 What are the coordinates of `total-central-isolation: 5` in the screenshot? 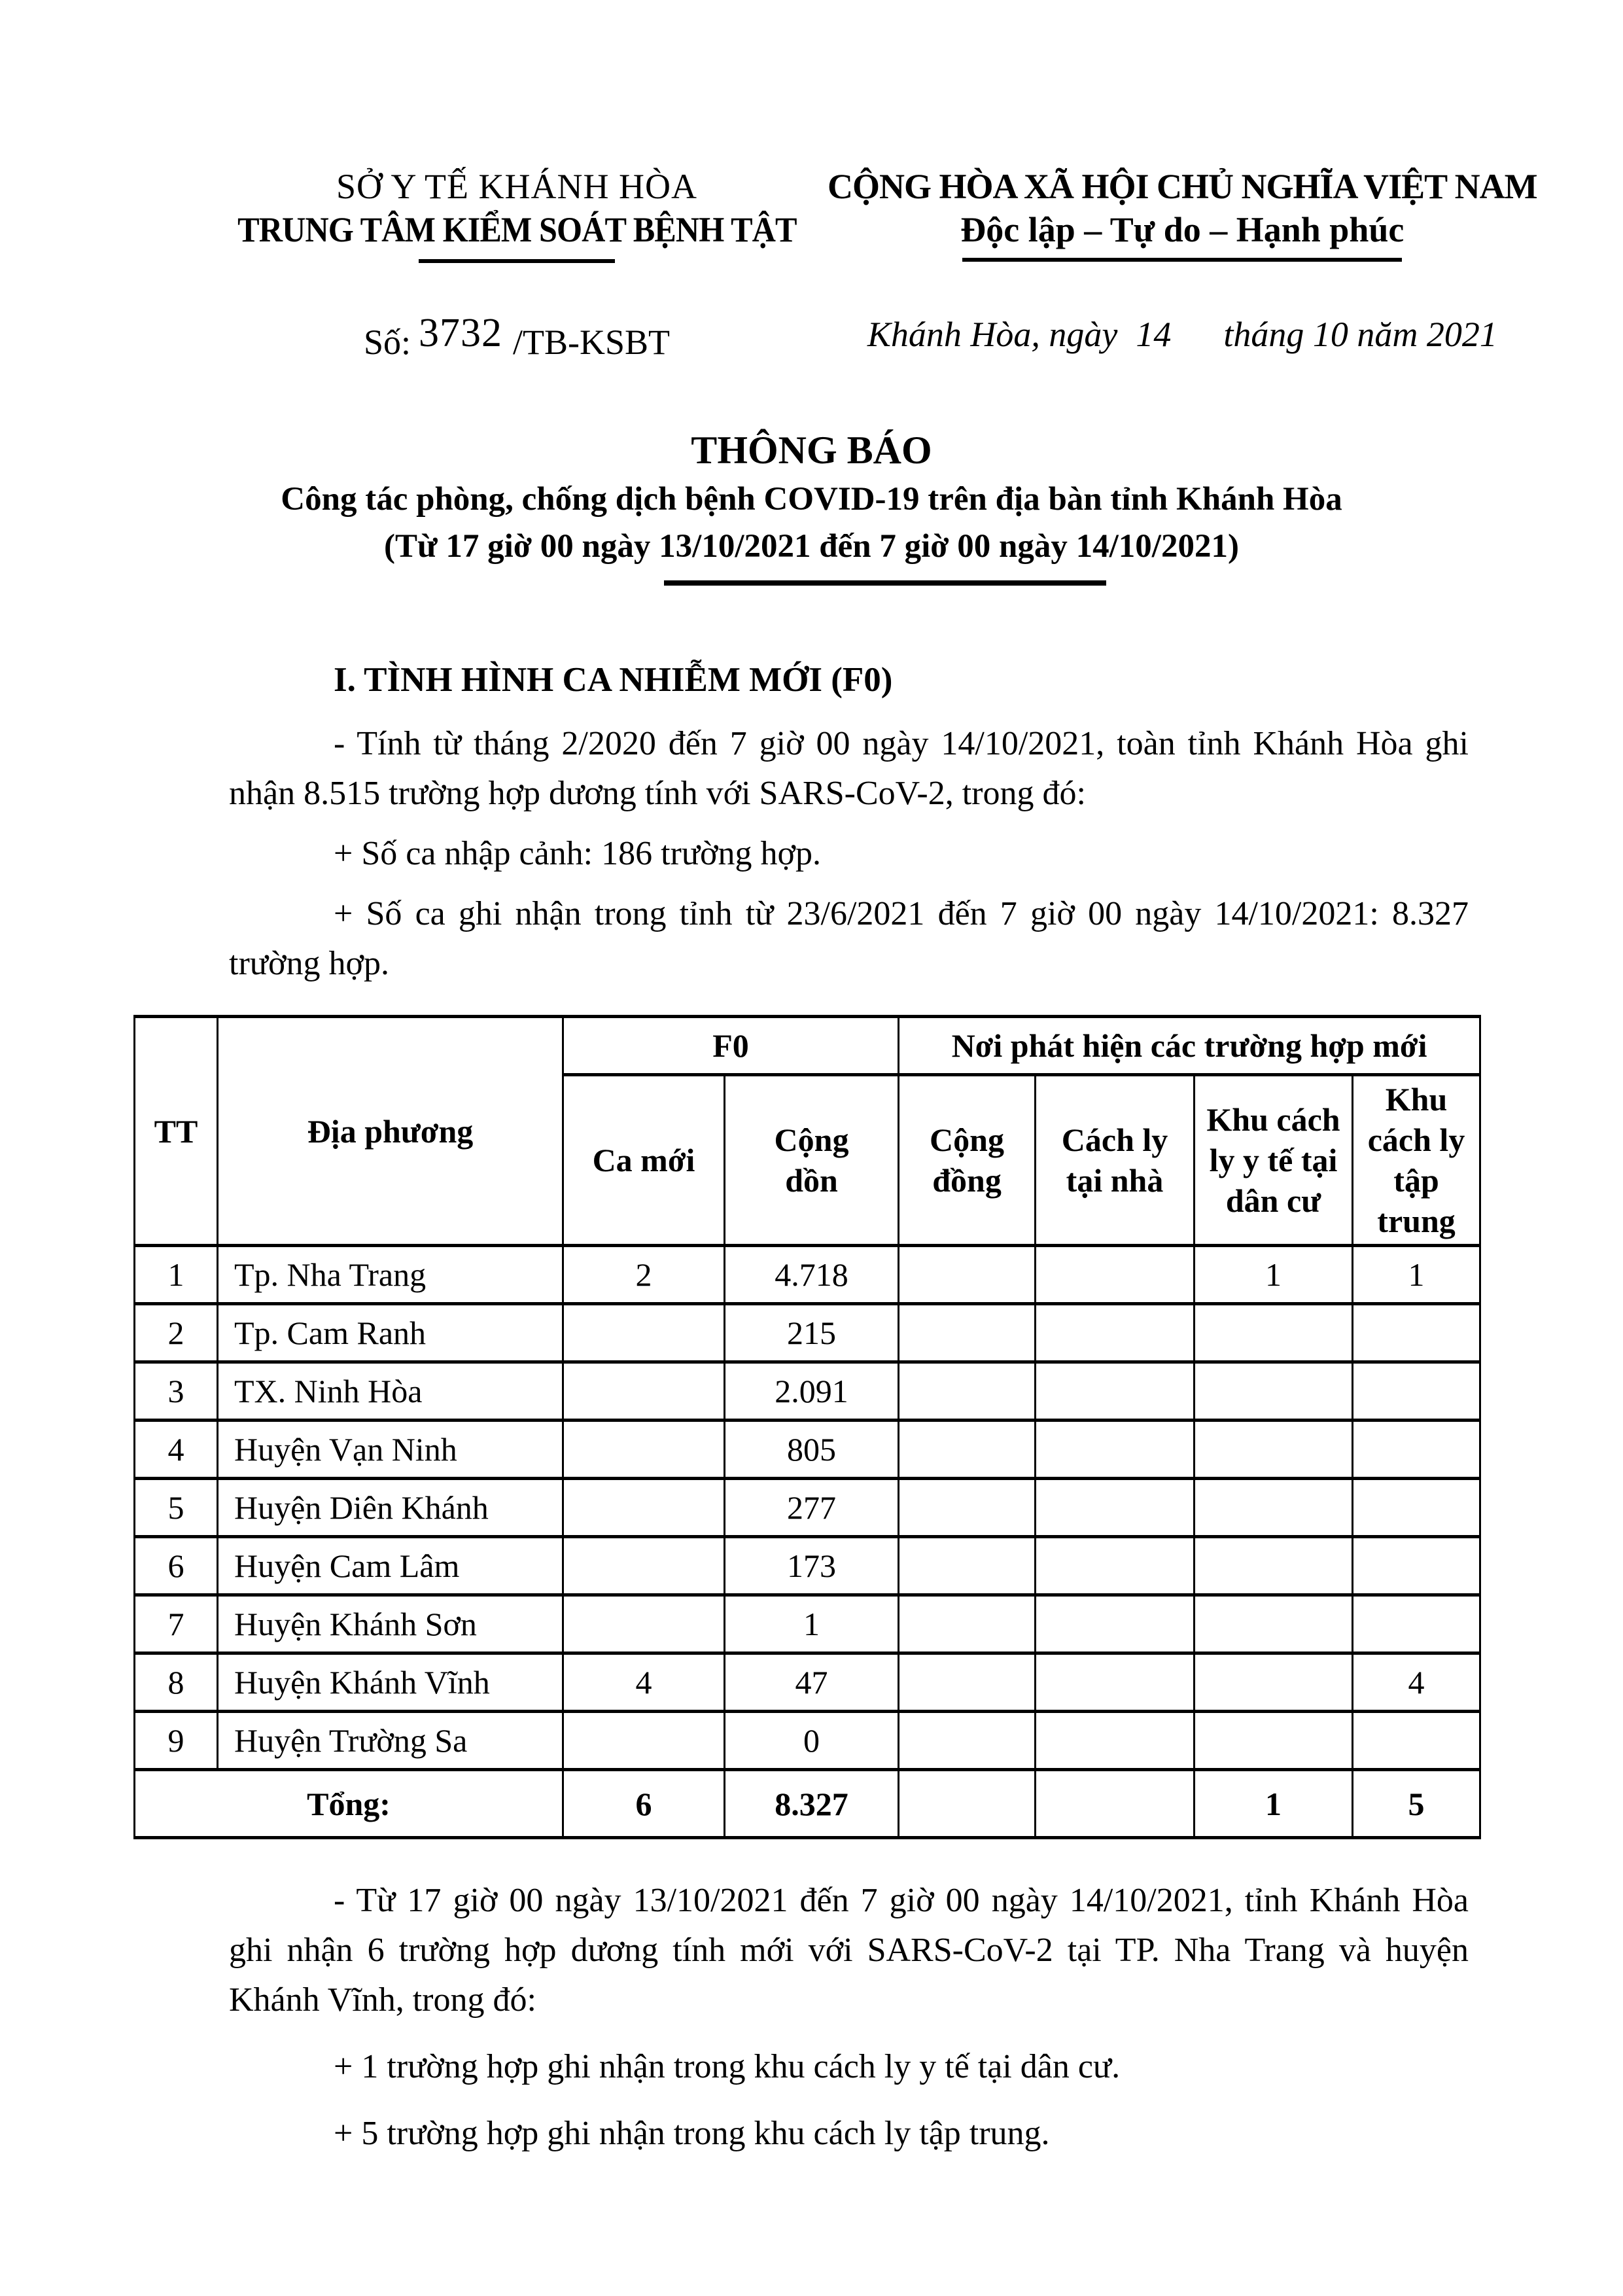 It's located at (1417, 1804).